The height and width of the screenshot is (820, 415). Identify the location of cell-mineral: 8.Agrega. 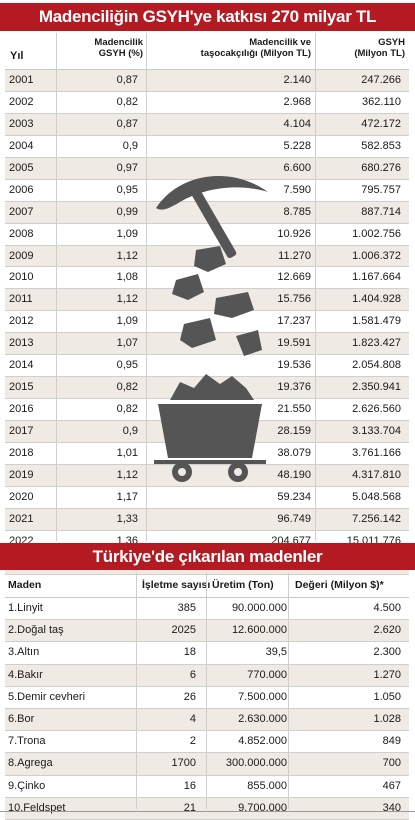
(30, 763).